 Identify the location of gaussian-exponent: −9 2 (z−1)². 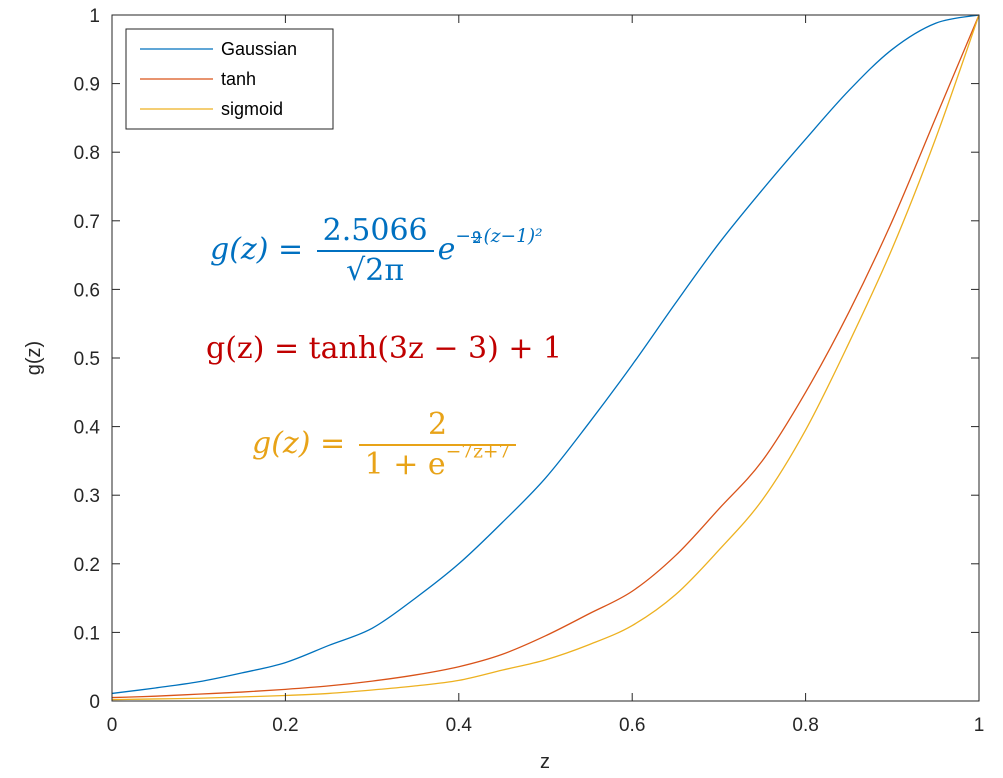
(498, 236).